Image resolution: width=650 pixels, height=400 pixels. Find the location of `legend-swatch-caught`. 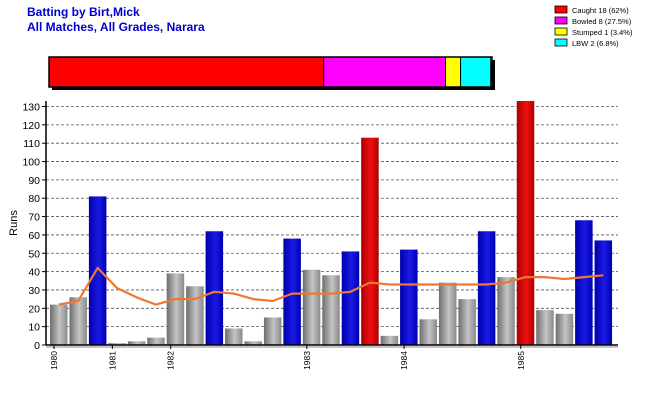

legend-swatch-caught is located at coordinates (561, 9).